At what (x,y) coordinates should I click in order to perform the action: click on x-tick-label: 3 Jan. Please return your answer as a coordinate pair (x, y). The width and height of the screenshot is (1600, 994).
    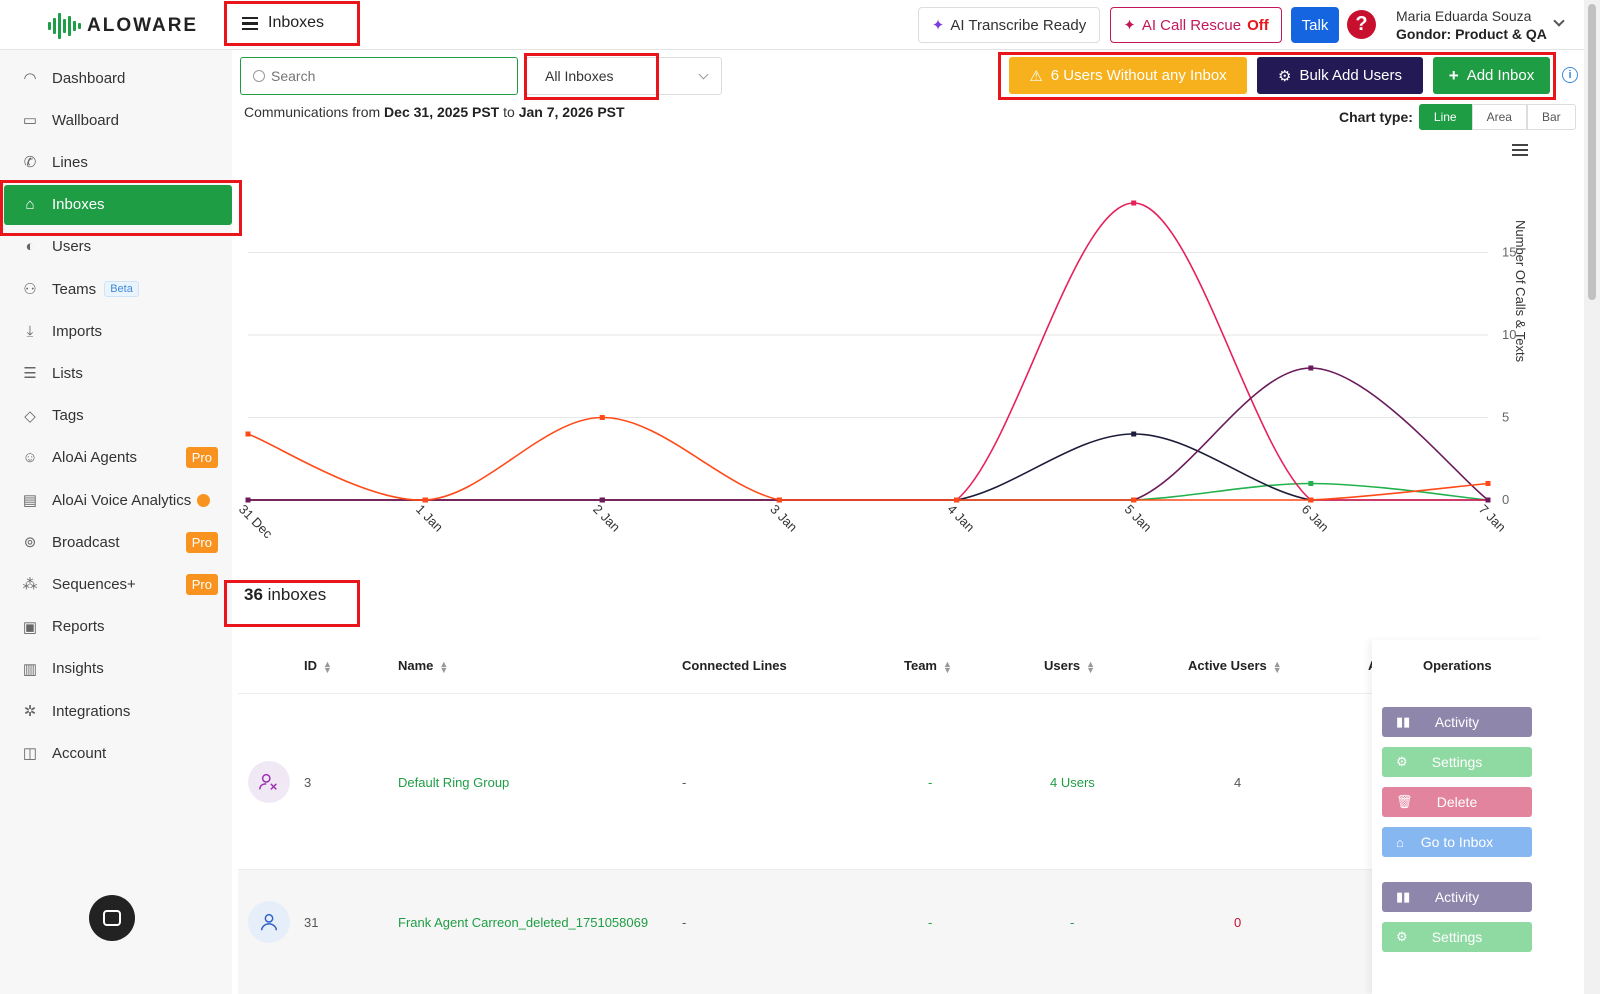
    Looking at the image, I should click on (783, 518).